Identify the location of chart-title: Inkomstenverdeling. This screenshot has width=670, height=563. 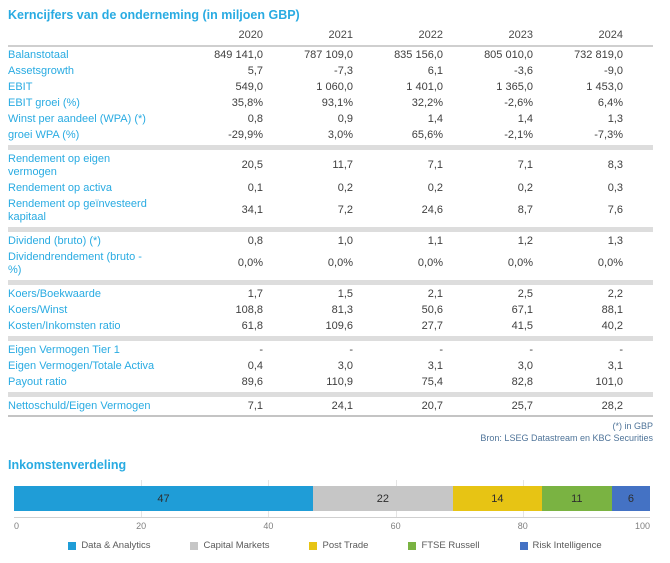
(67, 465).